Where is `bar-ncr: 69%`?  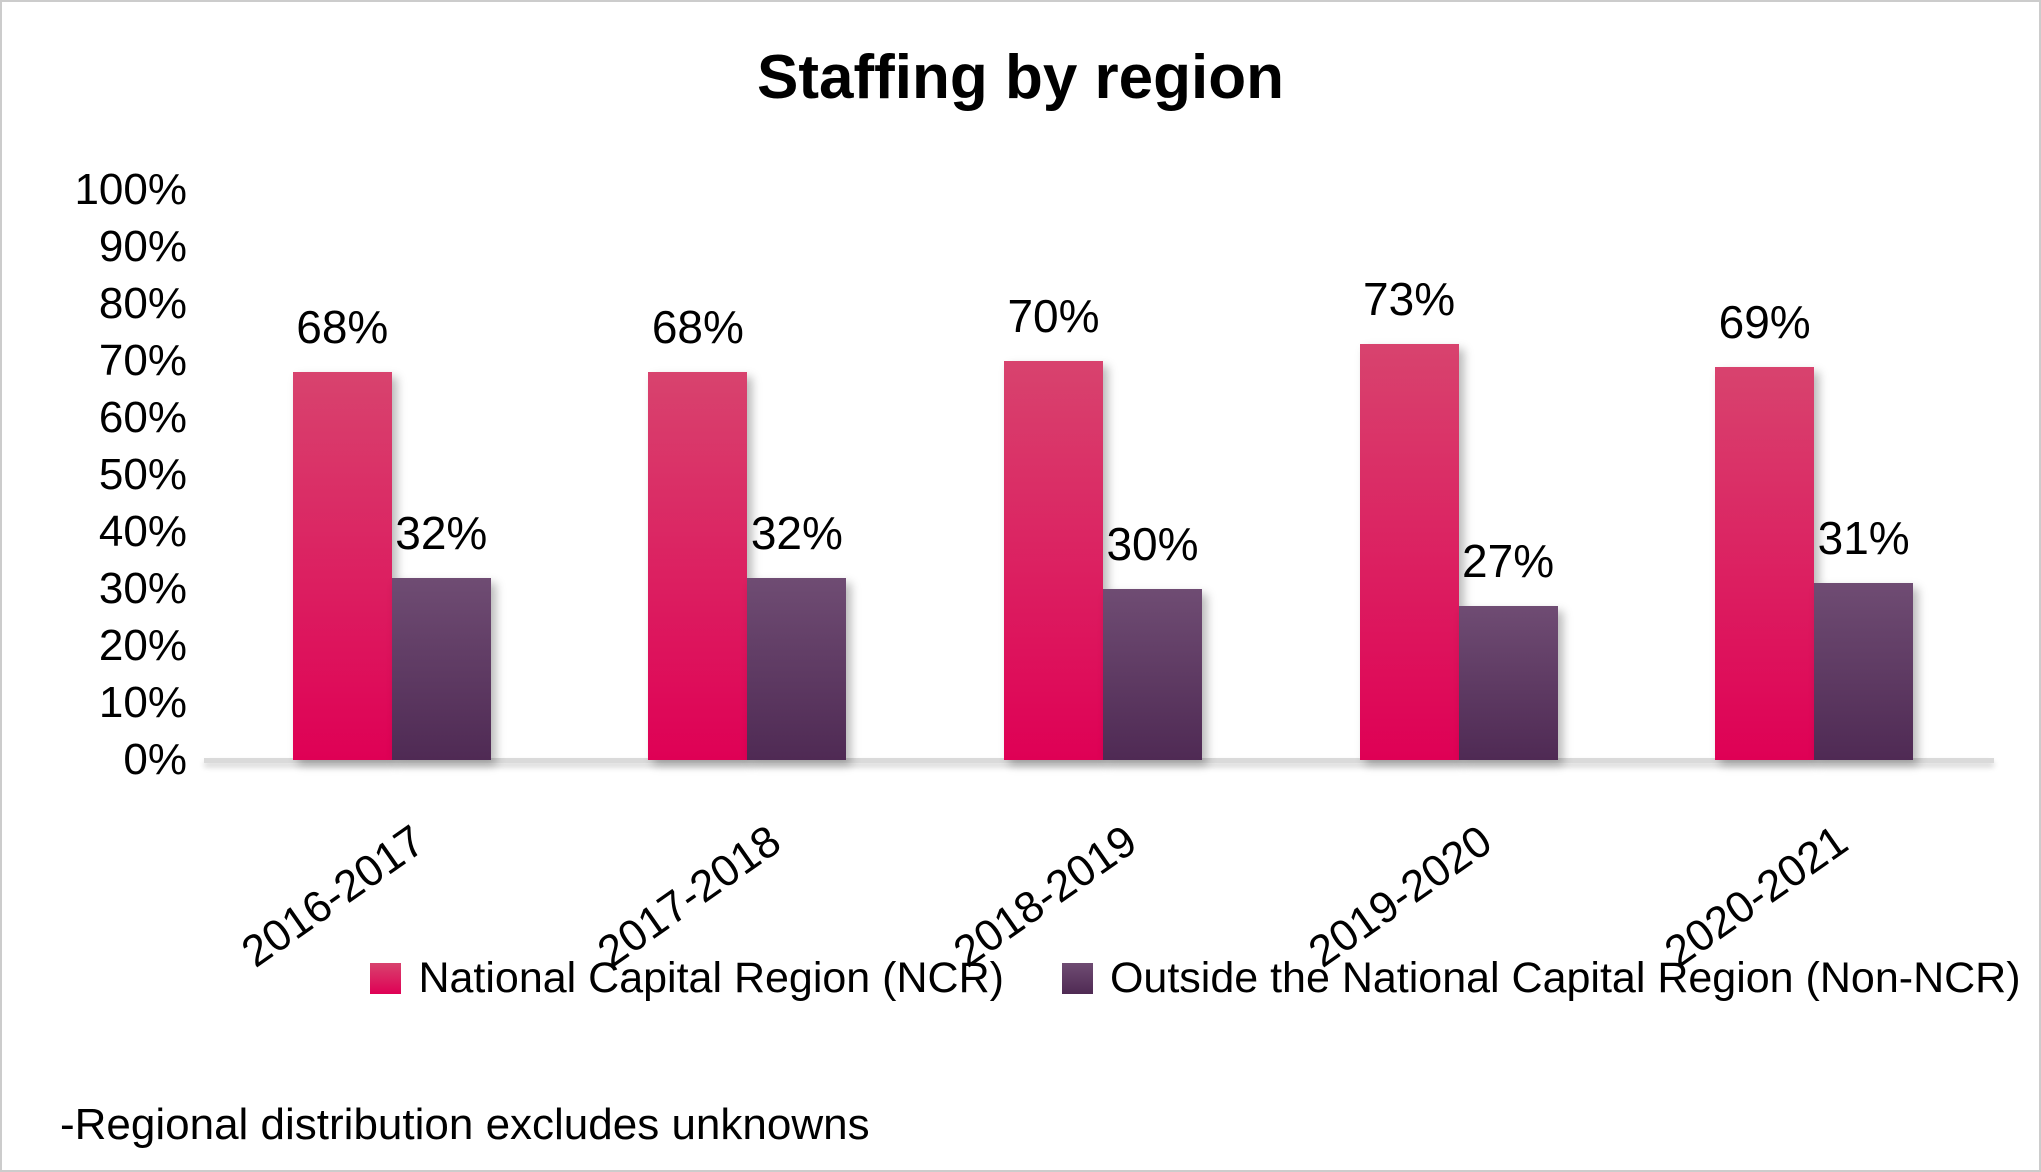 bar-ncr: 69% is located at coordinates (1765, 528).